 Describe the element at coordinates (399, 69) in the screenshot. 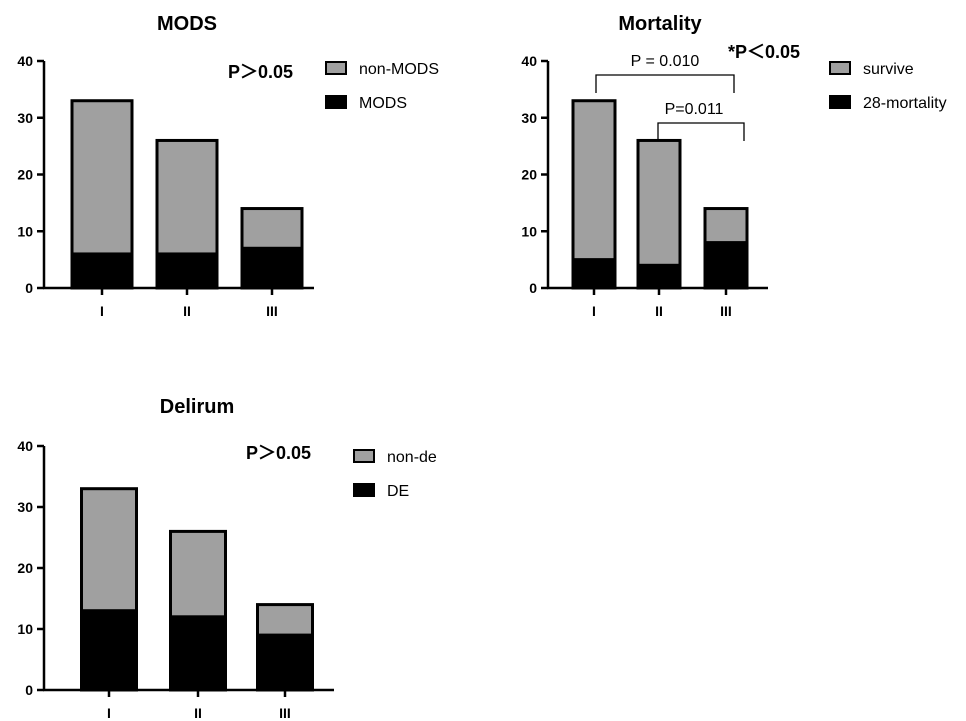

I see `mods-legend-label-non-MODS: non-MODS` at that location.